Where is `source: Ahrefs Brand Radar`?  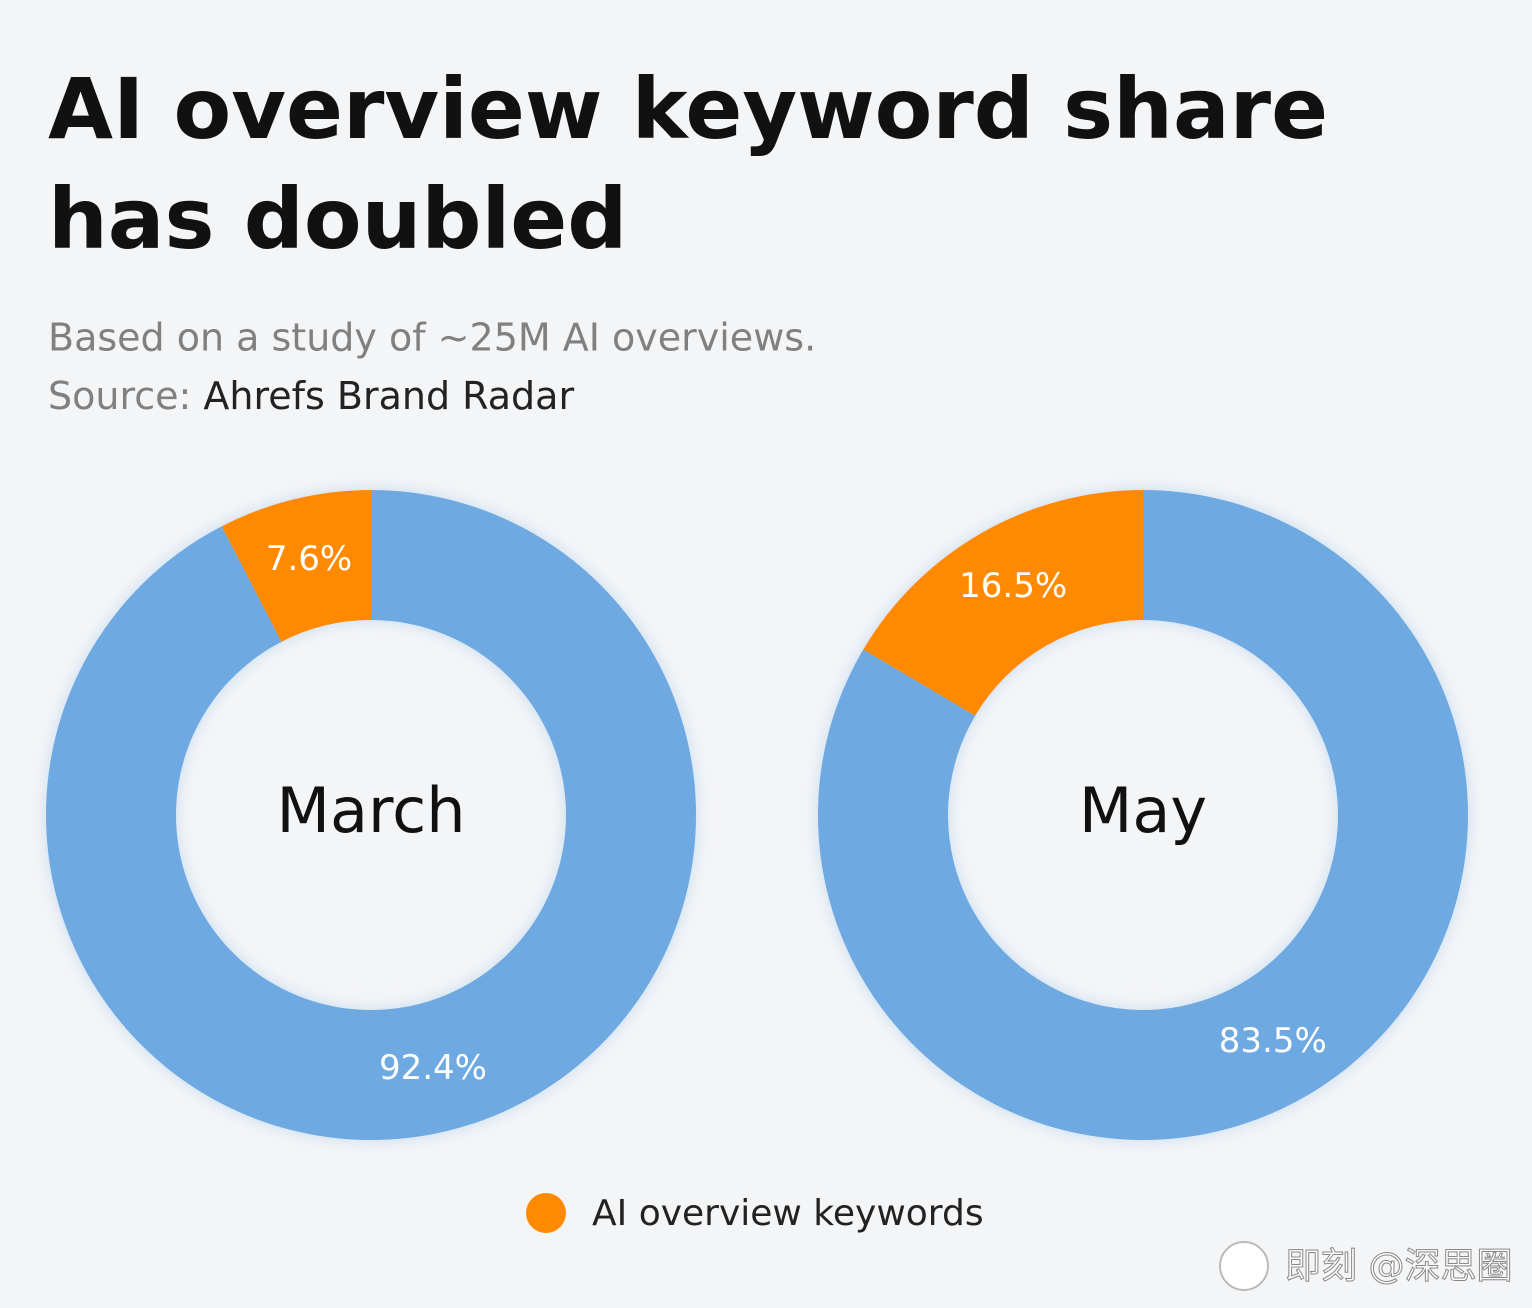 source: Ahrefs Brand Radar is located at coordinates (388, 396).